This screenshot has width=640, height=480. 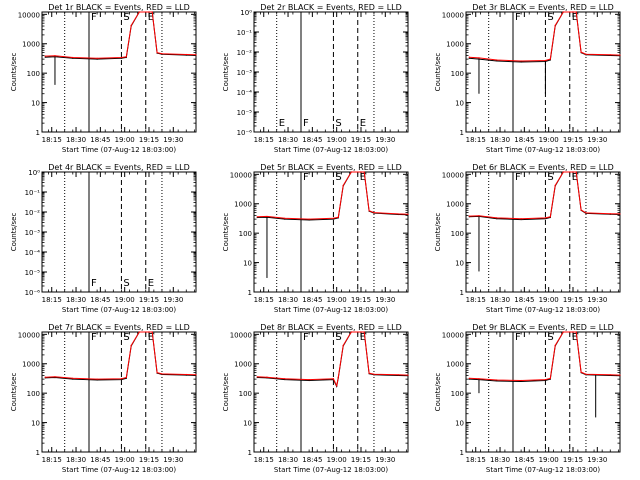 What do you see at coordinates (288, 460) in the screenshot?
I see `x-tick-label: 18:30` at bounding box center [288, 460].